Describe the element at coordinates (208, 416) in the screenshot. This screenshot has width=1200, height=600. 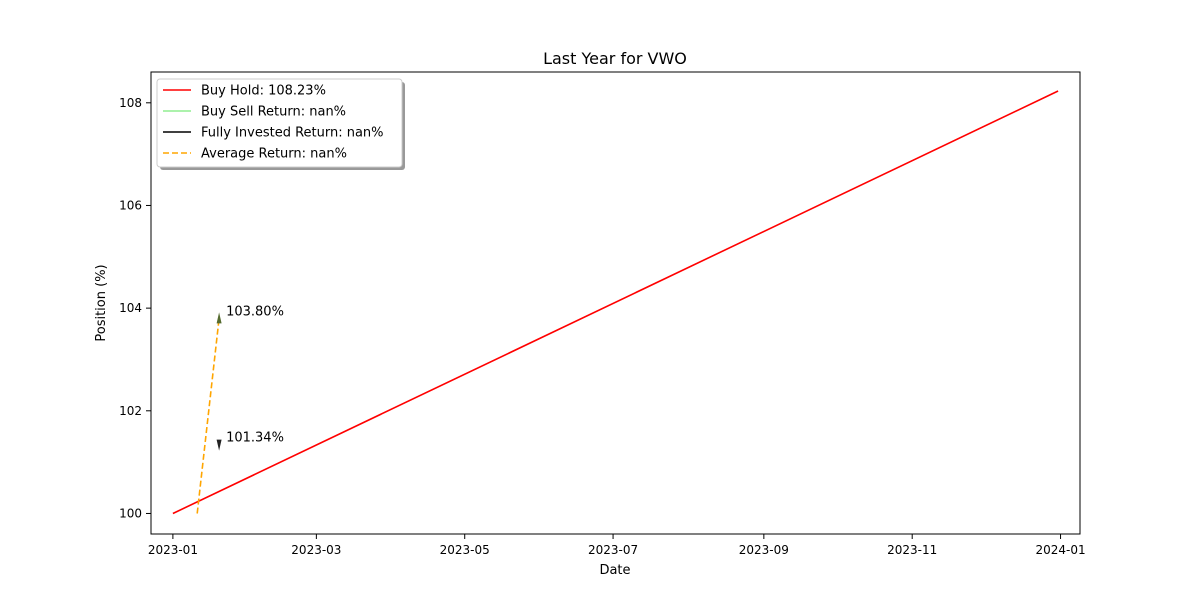
I see `series-line` at that location.